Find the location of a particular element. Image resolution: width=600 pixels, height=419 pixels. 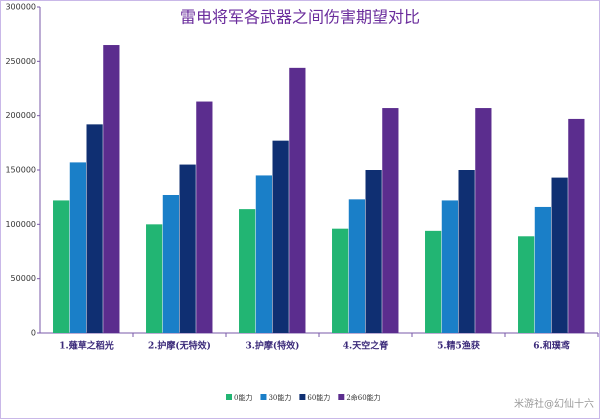

legend-label: 30能力 is located at coordinates (279, 397).